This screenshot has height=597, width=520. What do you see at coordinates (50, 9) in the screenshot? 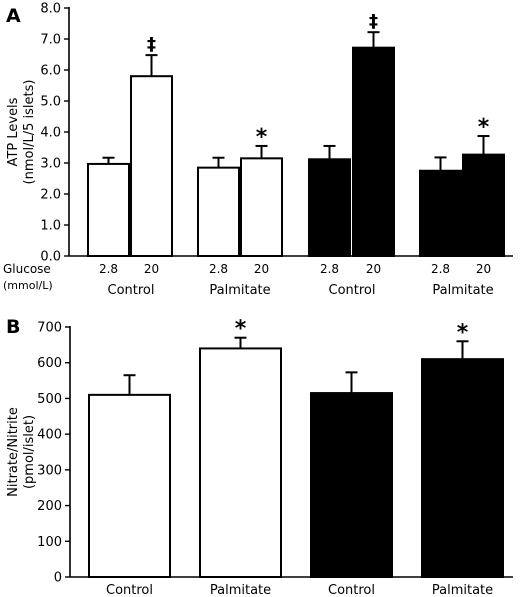
I see `panel-a-y-tick-label: 8.0` at bounding box center [50, 9].